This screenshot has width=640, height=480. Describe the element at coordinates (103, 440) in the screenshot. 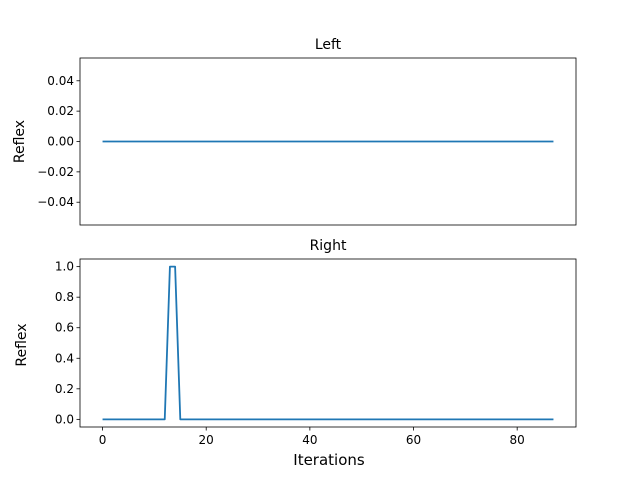

I see `right-x-tick-label: 0` at that location.